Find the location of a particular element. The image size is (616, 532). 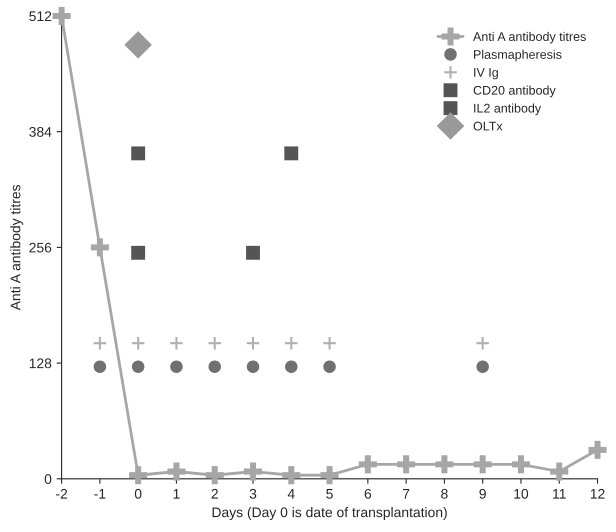

x-tick-label: -2 is located at coordinates (62, 493).